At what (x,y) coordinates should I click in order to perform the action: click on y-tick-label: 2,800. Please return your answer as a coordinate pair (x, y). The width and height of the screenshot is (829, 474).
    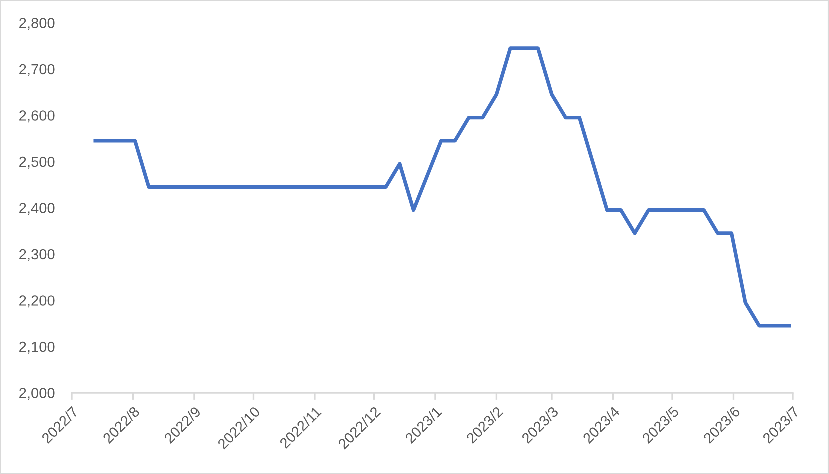
    Looking at the image, I should click on (37, 24).